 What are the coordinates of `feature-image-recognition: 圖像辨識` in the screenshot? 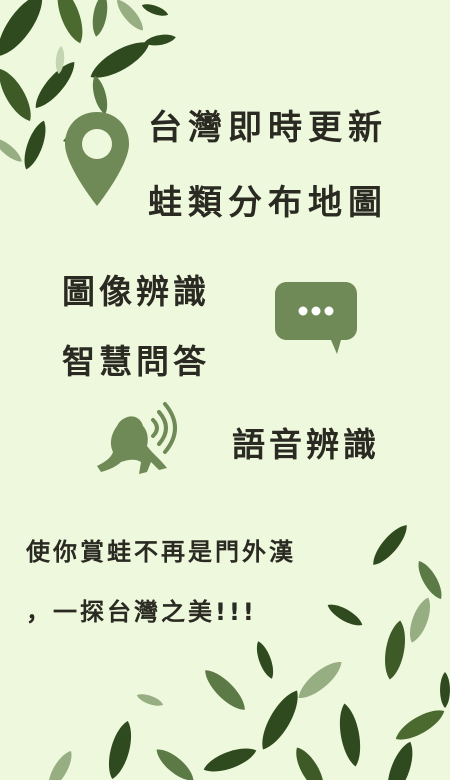 It's located at (136, 291).